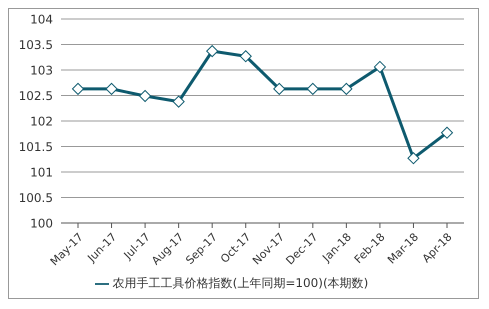 The width and height of the screenshot is (489, 309). Describe the element at coordinates (35, 95) in the screenshot. I see `y-tick-label: 102.5` at that location.